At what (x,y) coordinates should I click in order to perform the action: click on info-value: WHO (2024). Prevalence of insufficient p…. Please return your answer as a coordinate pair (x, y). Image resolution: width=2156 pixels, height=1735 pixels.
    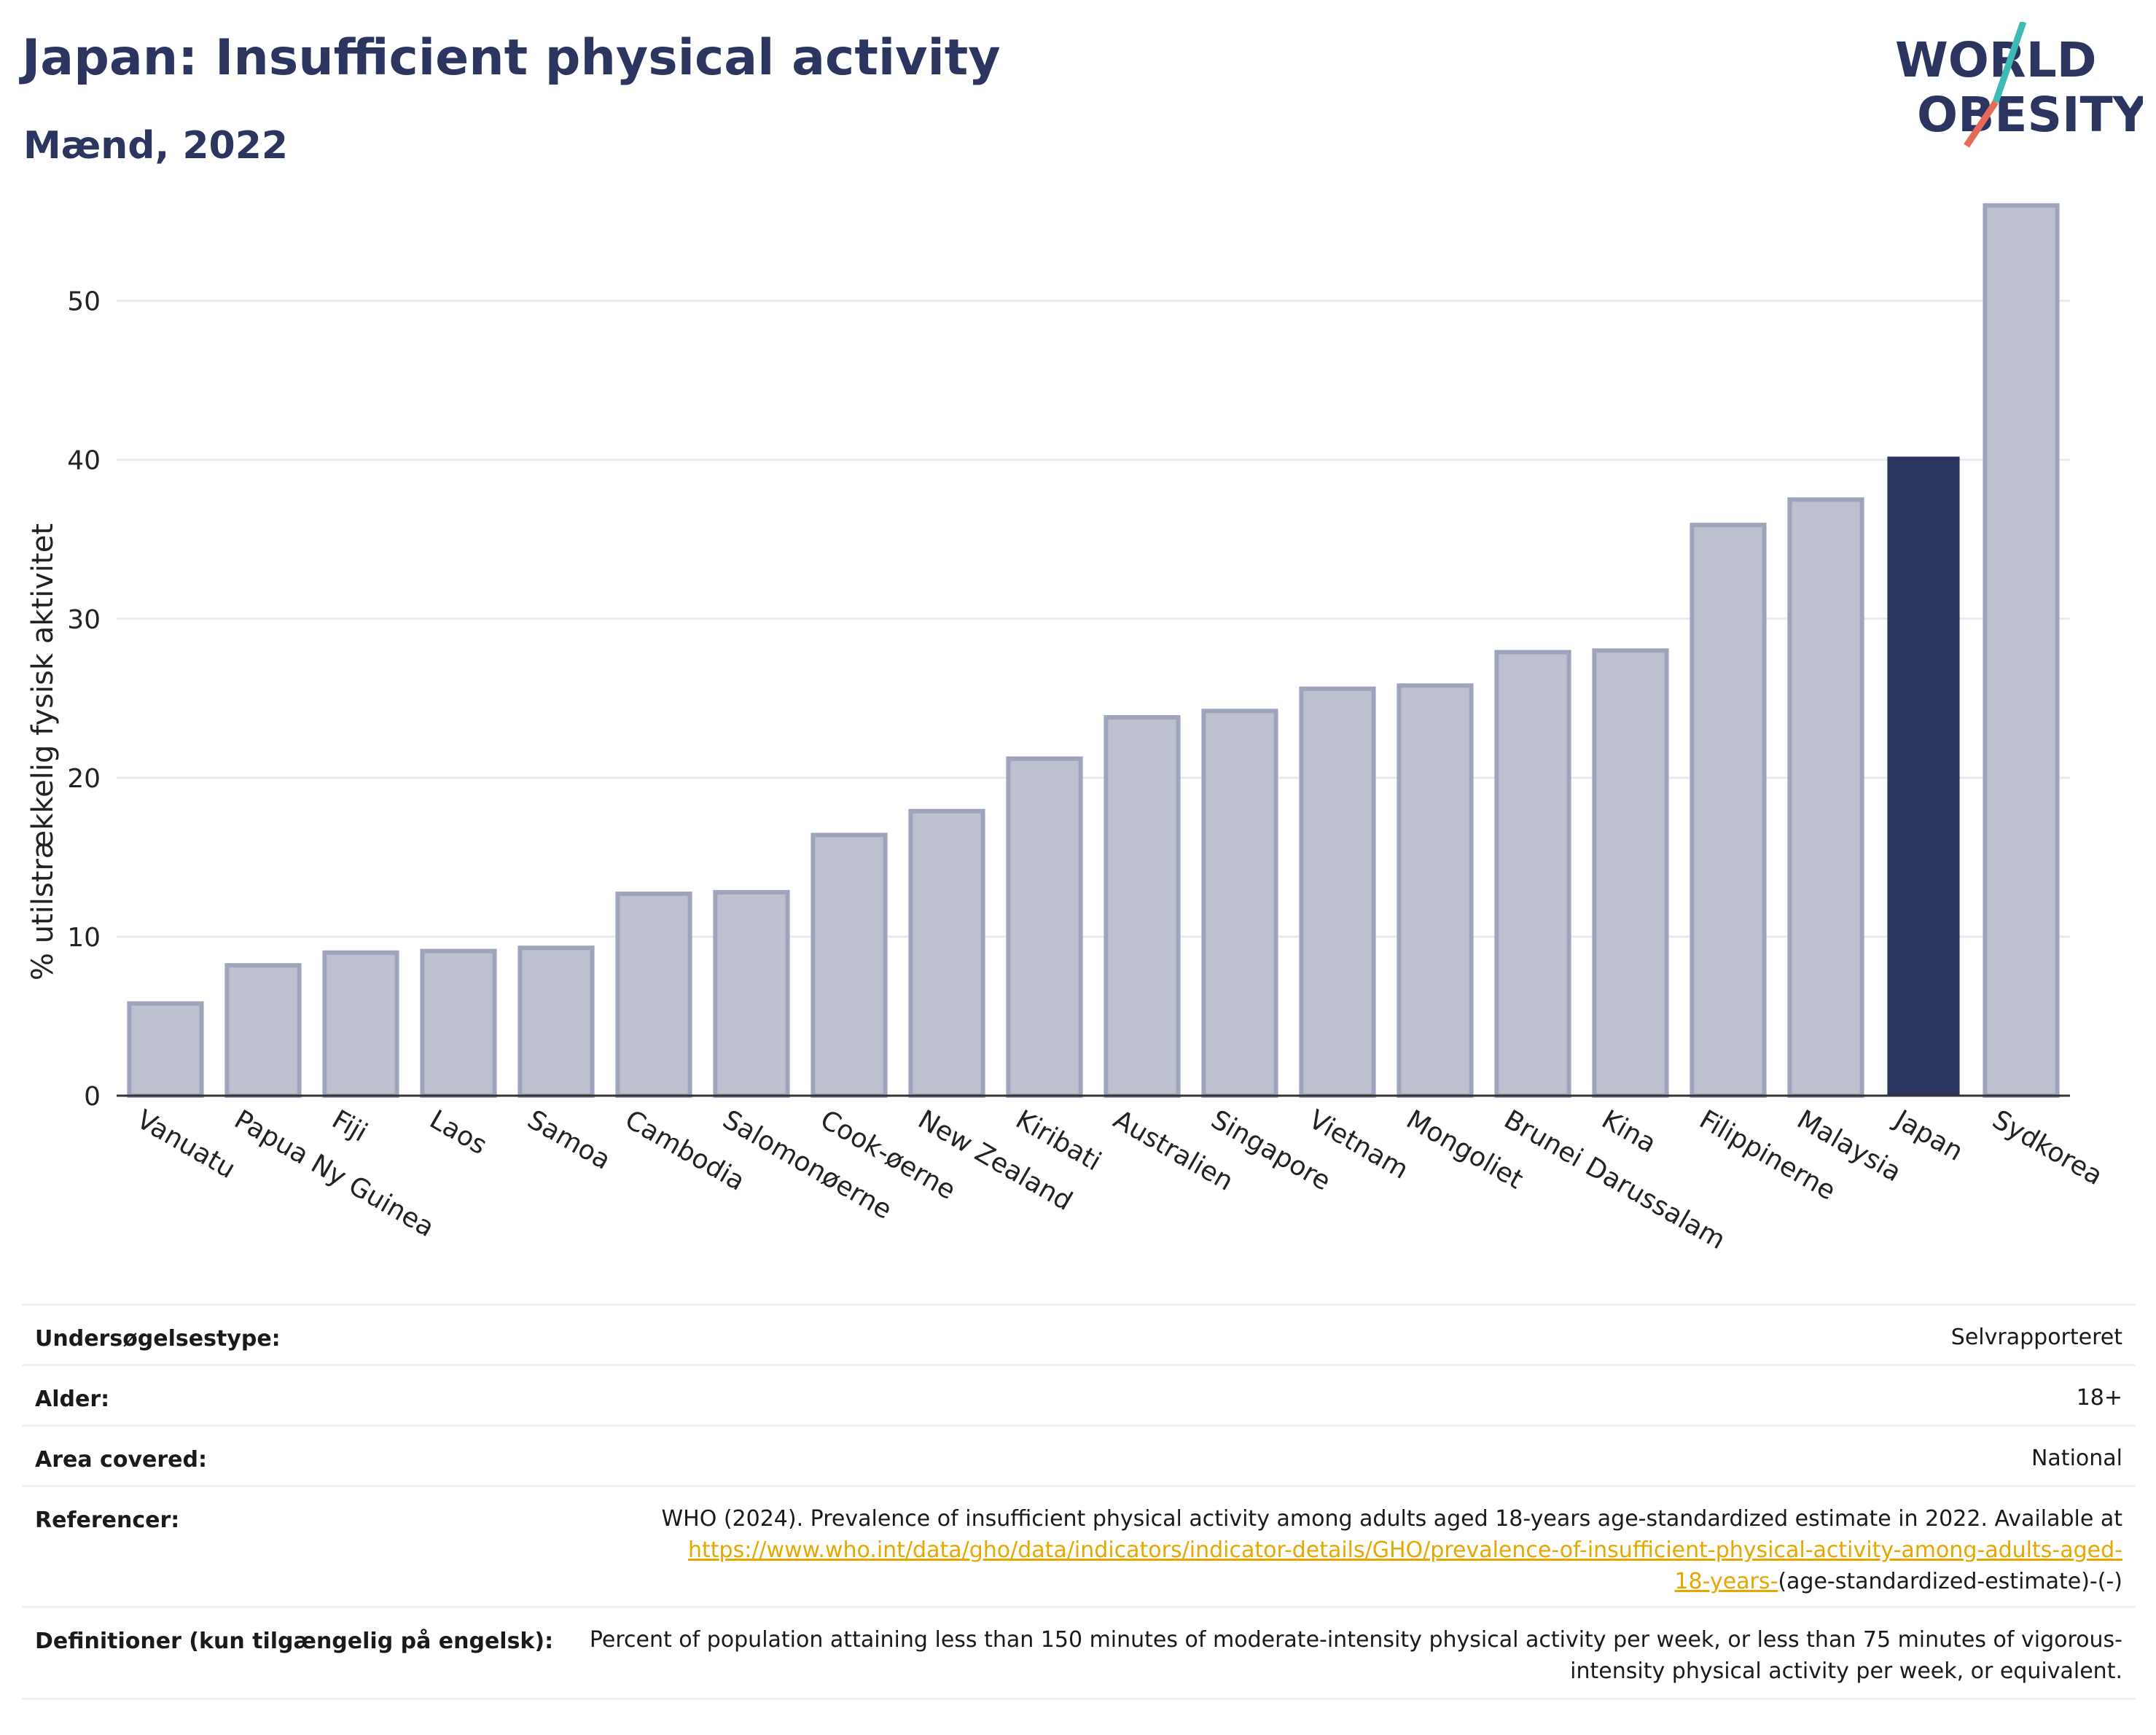
    Looking at the image, I should click on (1392, 1550).